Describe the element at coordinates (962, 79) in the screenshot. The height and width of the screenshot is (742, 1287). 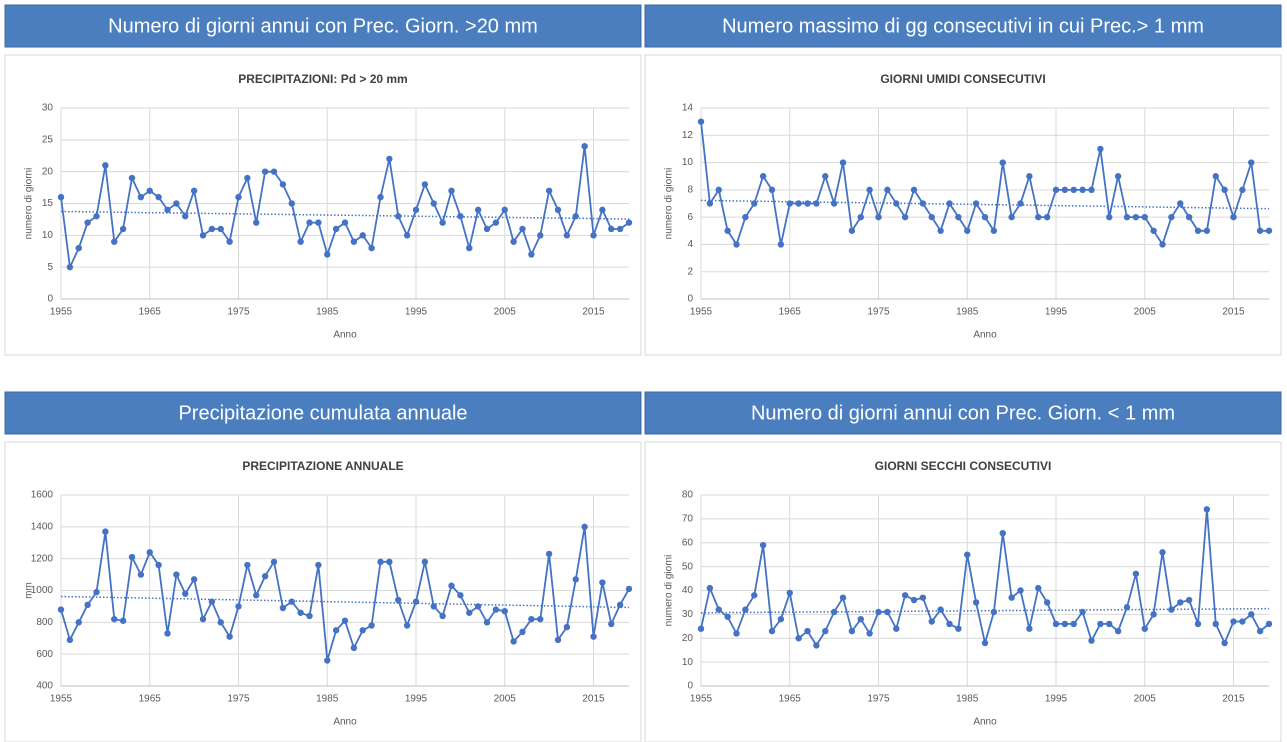
I see `chart-title: GIORNI UMIDI CONSECUTIVI` at that location.